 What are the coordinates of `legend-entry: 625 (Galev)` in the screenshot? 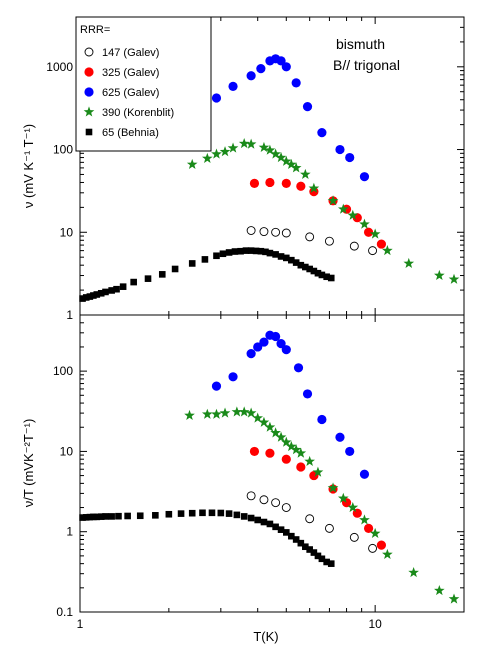 It's located at (121, 93).